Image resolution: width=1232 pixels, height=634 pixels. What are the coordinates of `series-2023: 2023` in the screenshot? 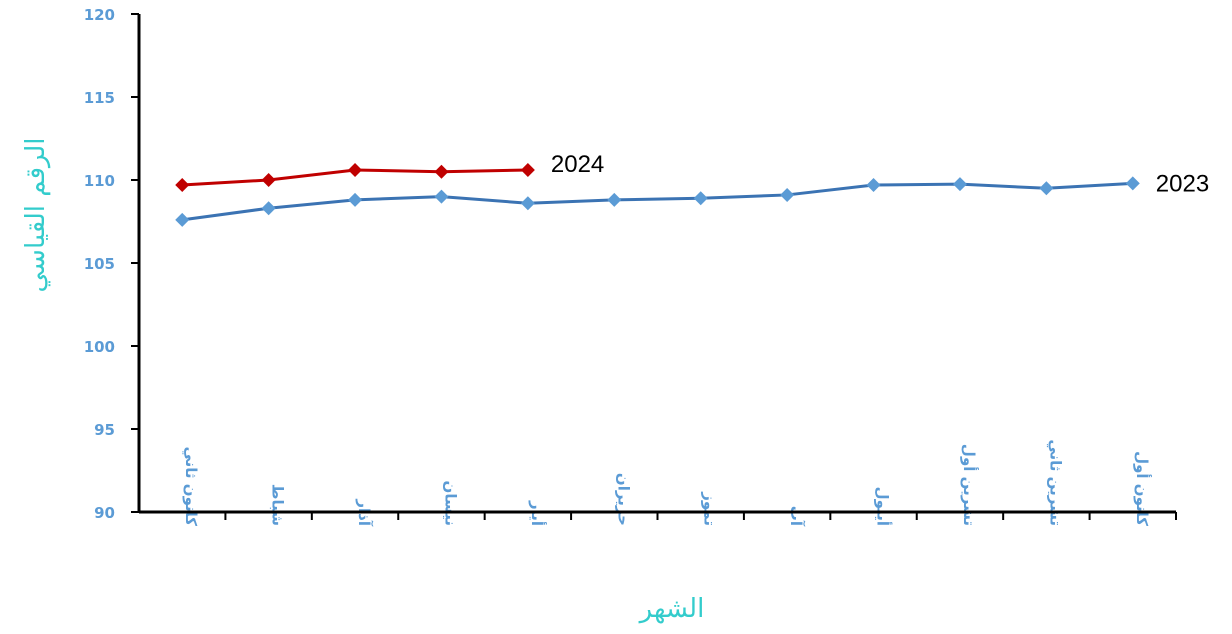 It's located at (692, 198).